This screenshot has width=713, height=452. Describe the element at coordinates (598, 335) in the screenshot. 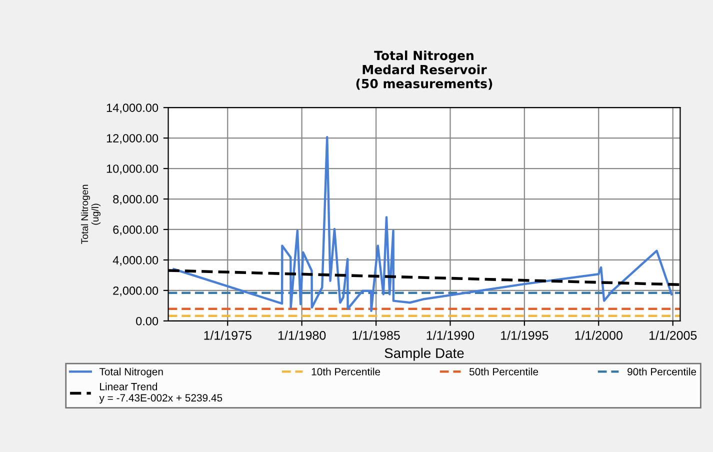

I see `x-tick-label: 1/1/2000` at that location.